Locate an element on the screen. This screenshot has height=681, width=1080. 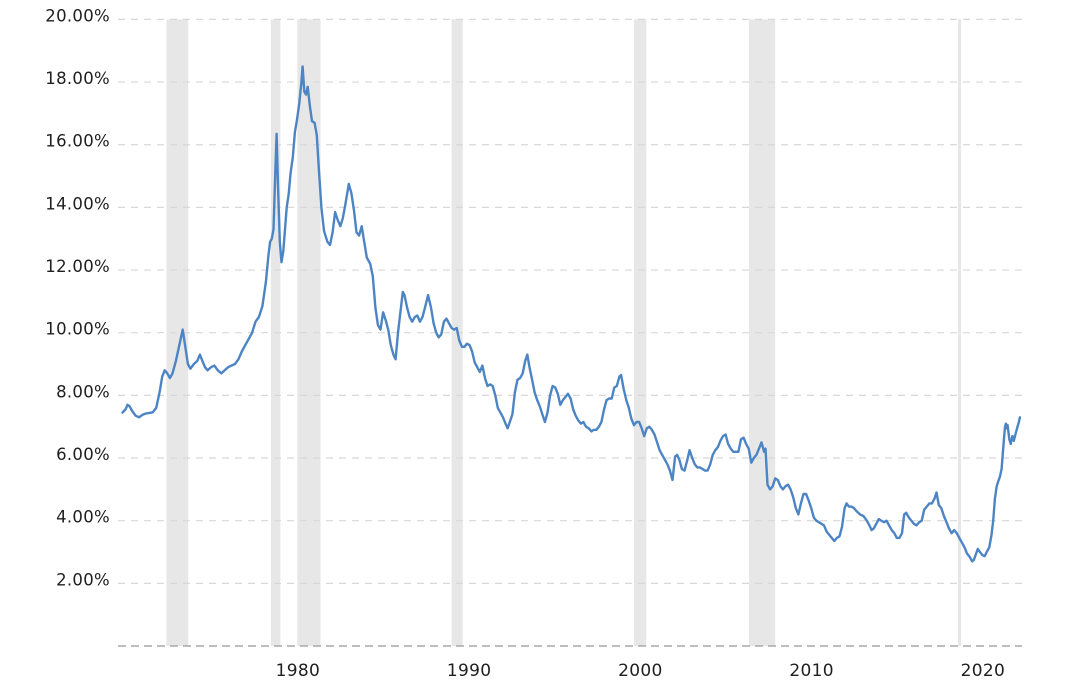
y-tick-label: 4.00% is located at coordinates (83, 517).